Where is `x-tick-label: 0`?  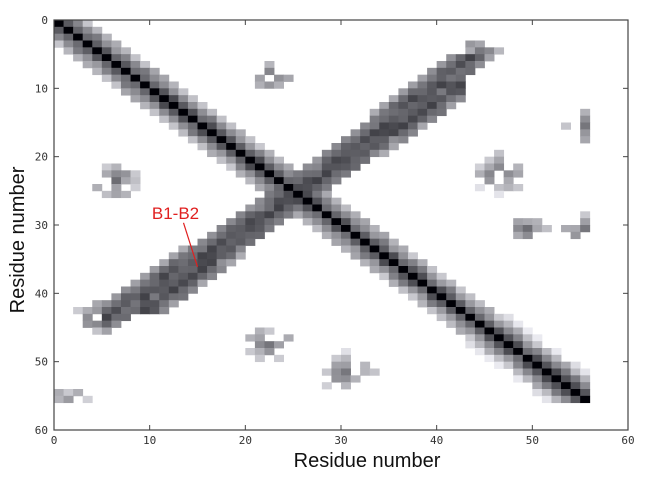 x-tick-label: 0 is located at coordinates (54, 440).